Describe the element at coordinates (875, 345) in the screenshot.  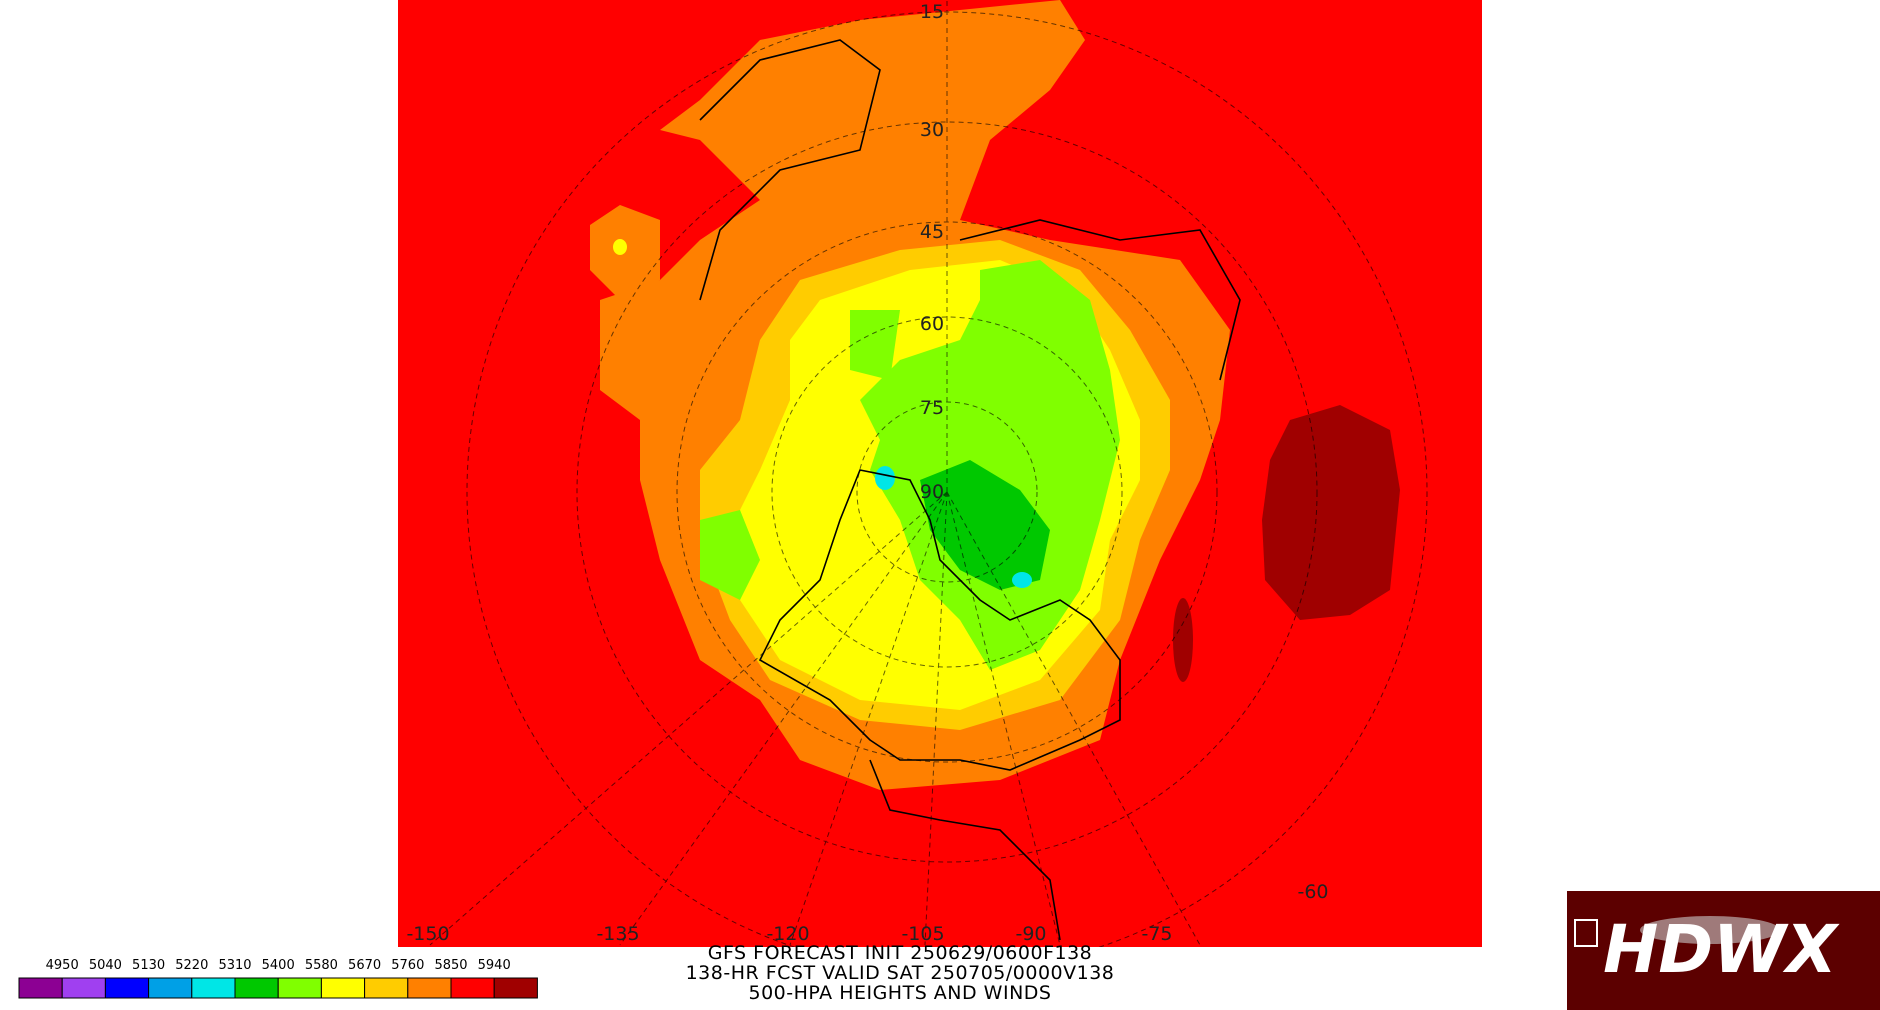
I see `contour-5580-north` at that location.